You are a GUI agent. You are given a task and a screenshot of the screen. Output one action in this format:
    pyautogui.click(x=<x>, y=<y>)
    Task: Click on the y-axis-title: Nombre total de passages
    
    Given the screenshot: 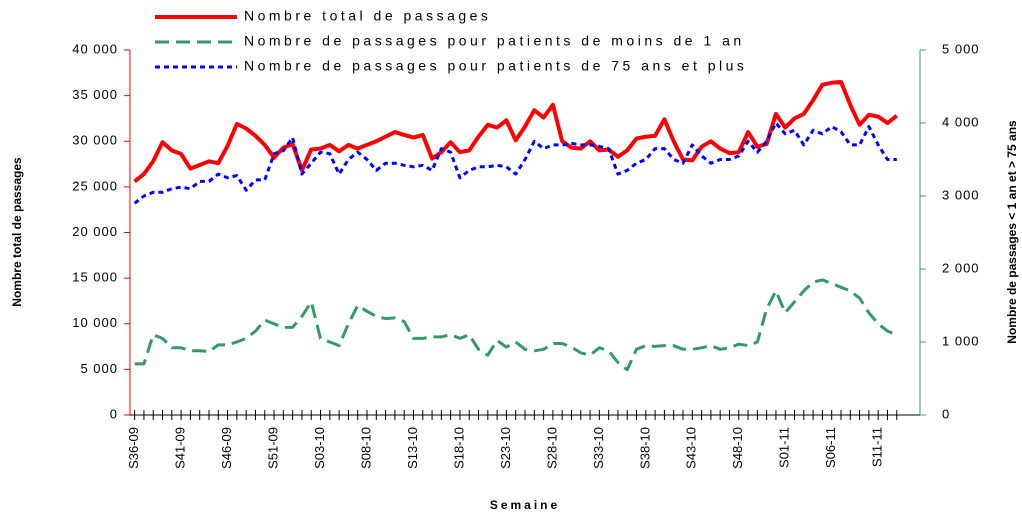 What is the action you would take?
    pyautogui.click(x=17, y=232)
    